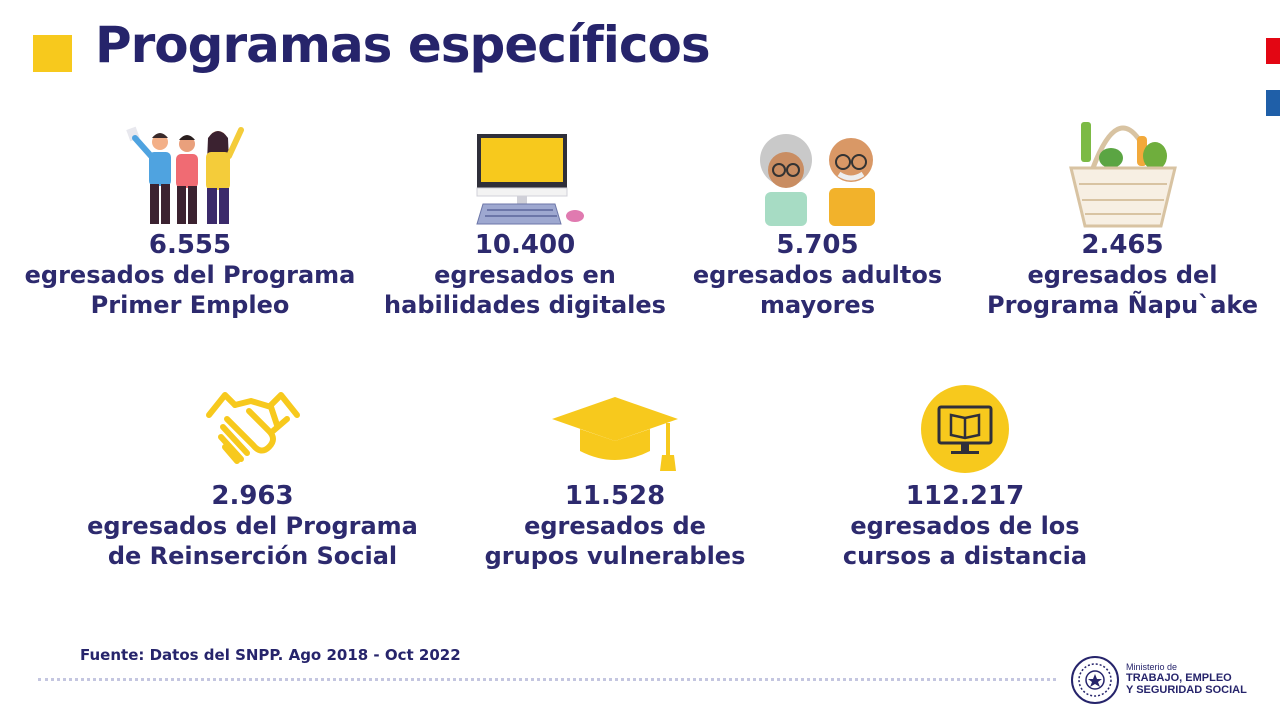 The height and width of the screenshot is (720, 1280). Describe the element at coordinates (547, 679) in the screenshot. I see `footer-dotted-divider` at that location.